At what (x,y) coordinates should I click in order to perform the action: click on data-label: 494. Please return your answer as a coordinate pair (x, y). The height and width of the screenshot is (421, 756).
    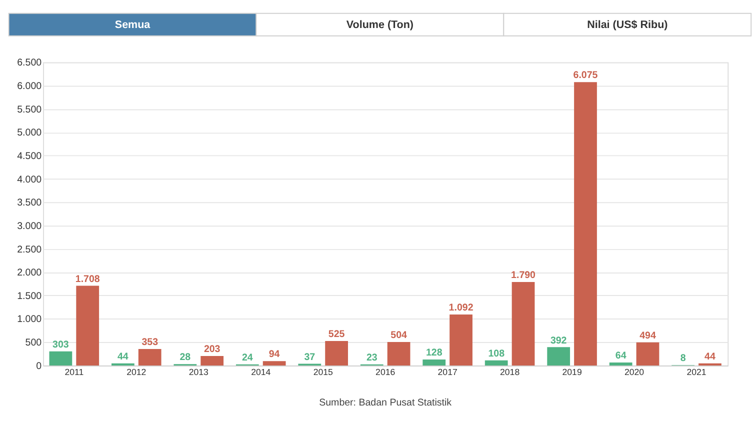
    Looking at the image, I should click on (648, 336).